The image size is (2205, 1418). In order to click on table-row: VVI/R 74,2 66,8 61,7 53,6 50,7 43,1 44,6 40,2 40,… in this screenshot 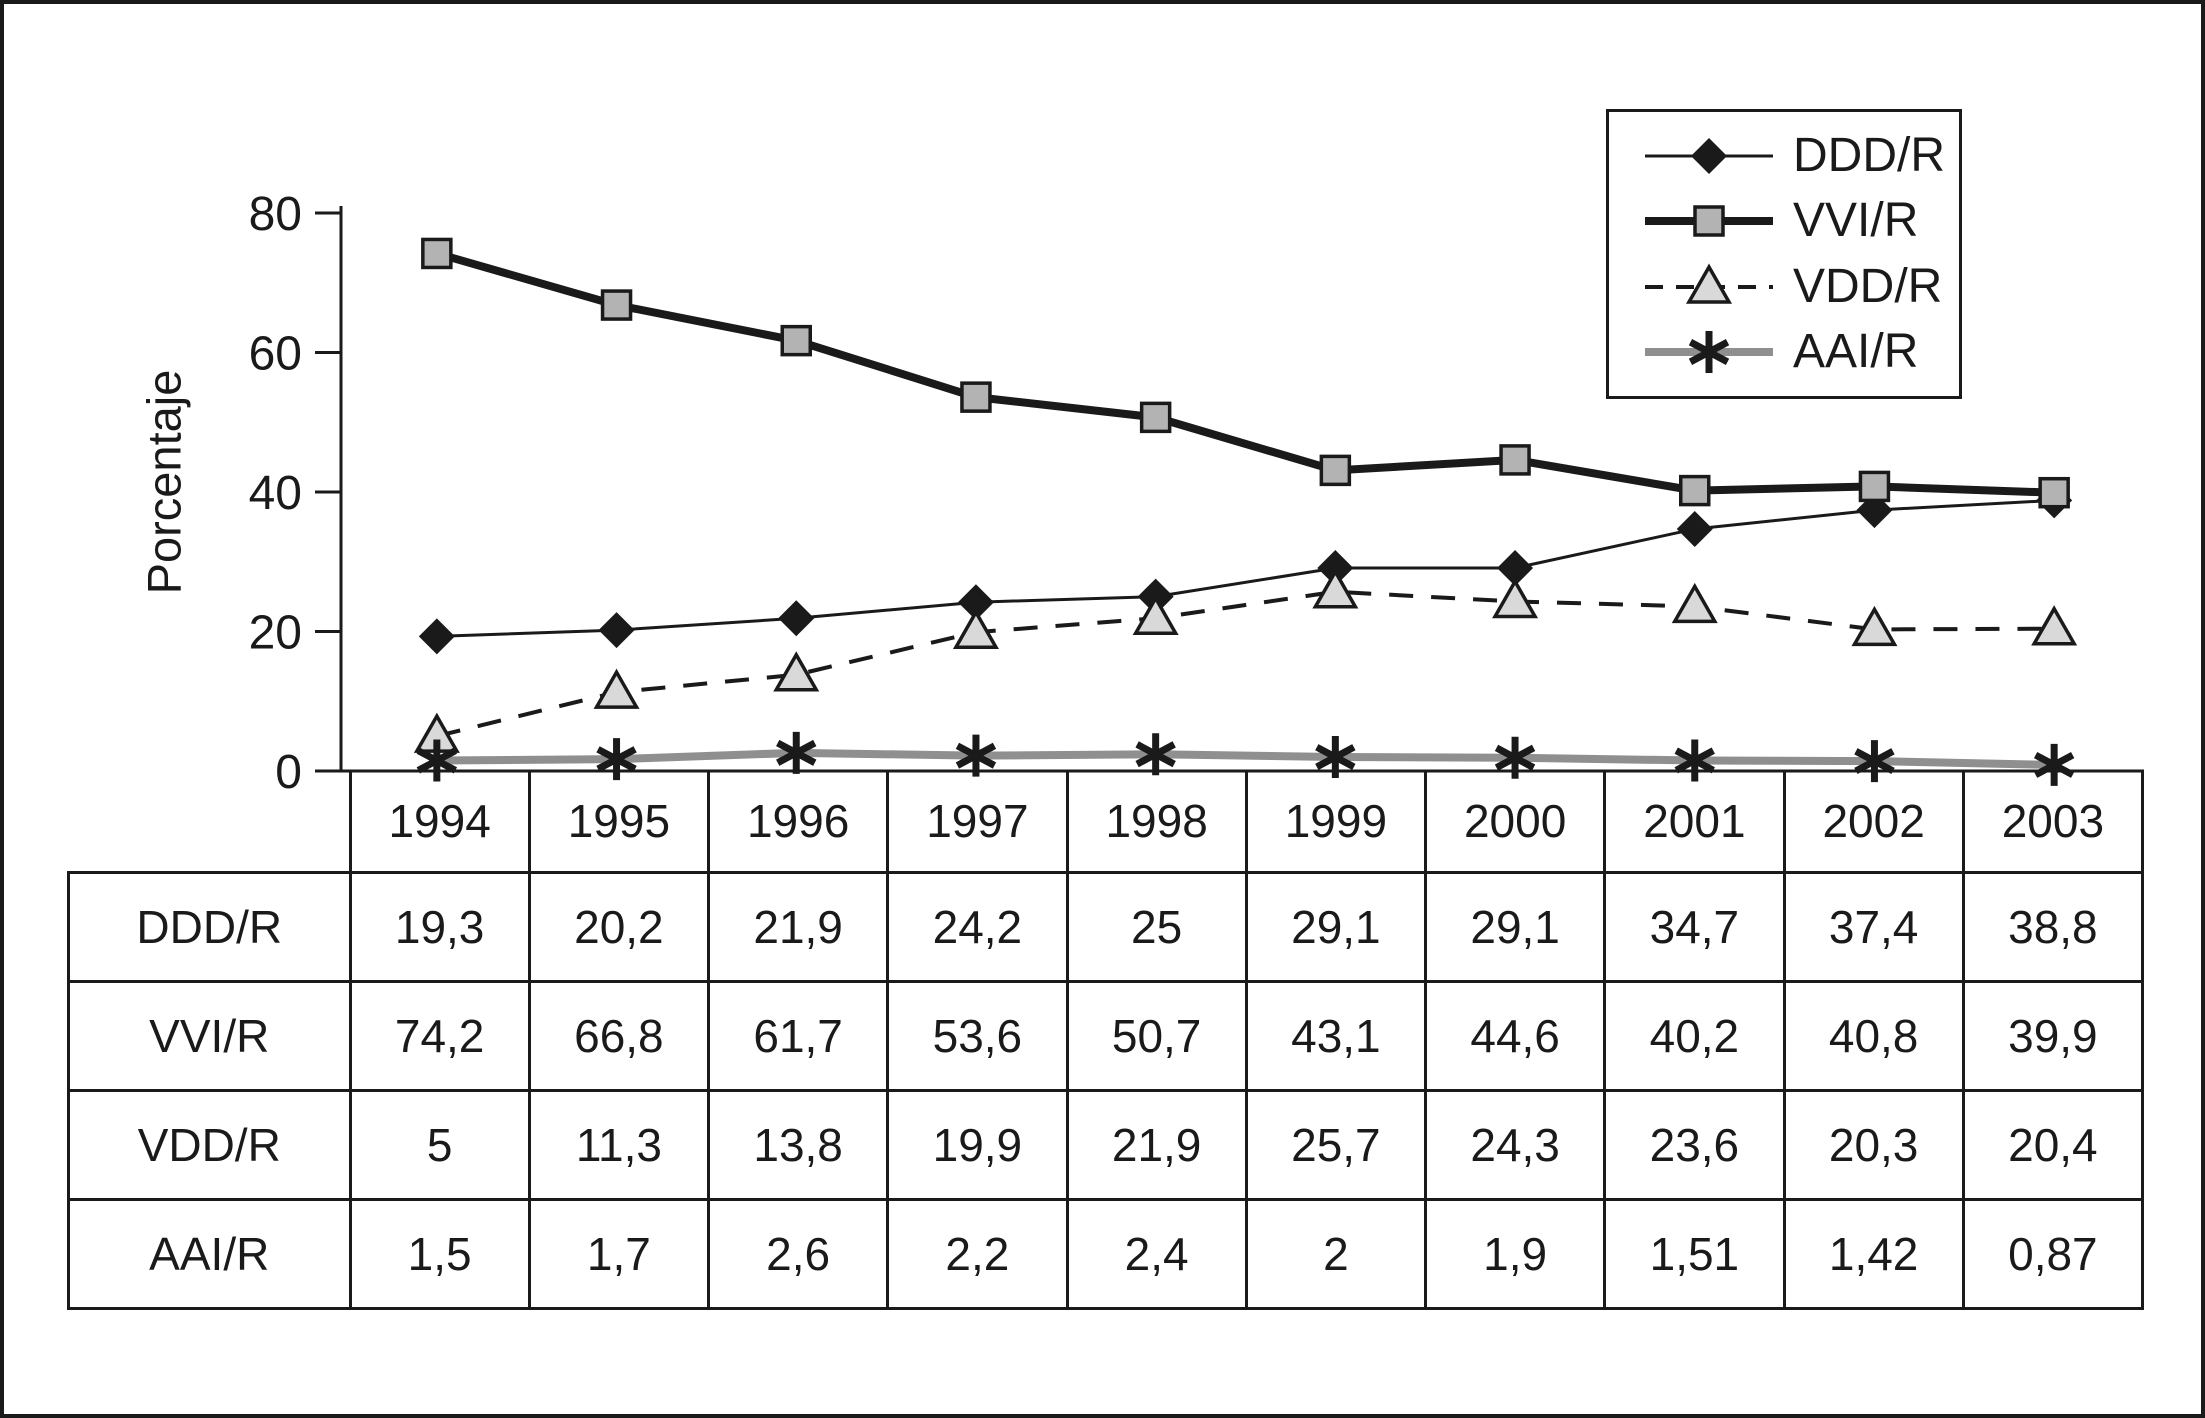, I will do `click(1106, 1036)`.